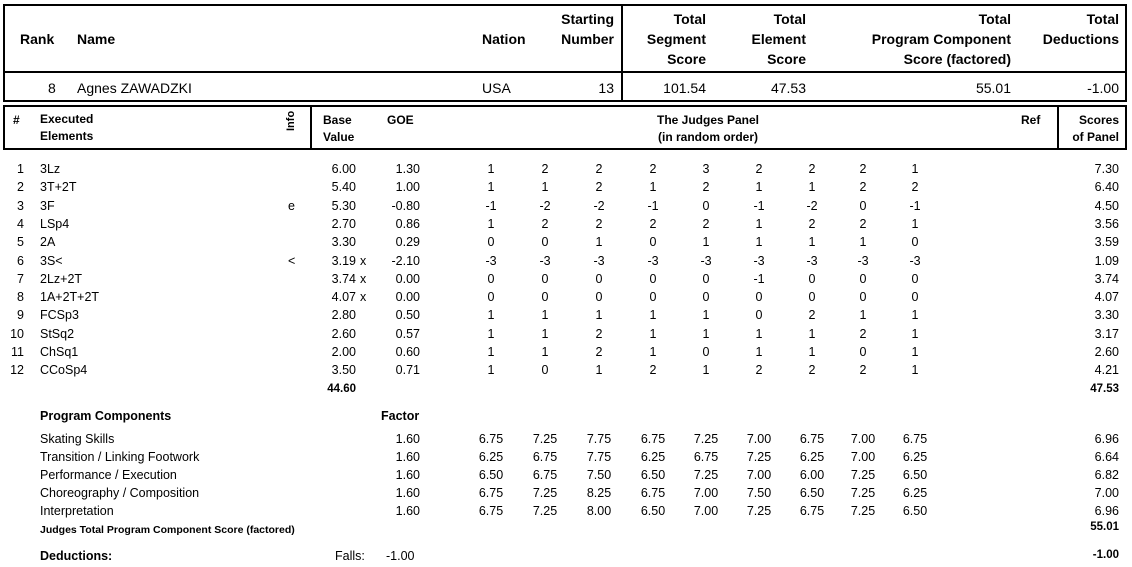 This screenshot has width=1132, height=567. I want to click on component-name: Transition / Linking Footwork, so click(120, 457).